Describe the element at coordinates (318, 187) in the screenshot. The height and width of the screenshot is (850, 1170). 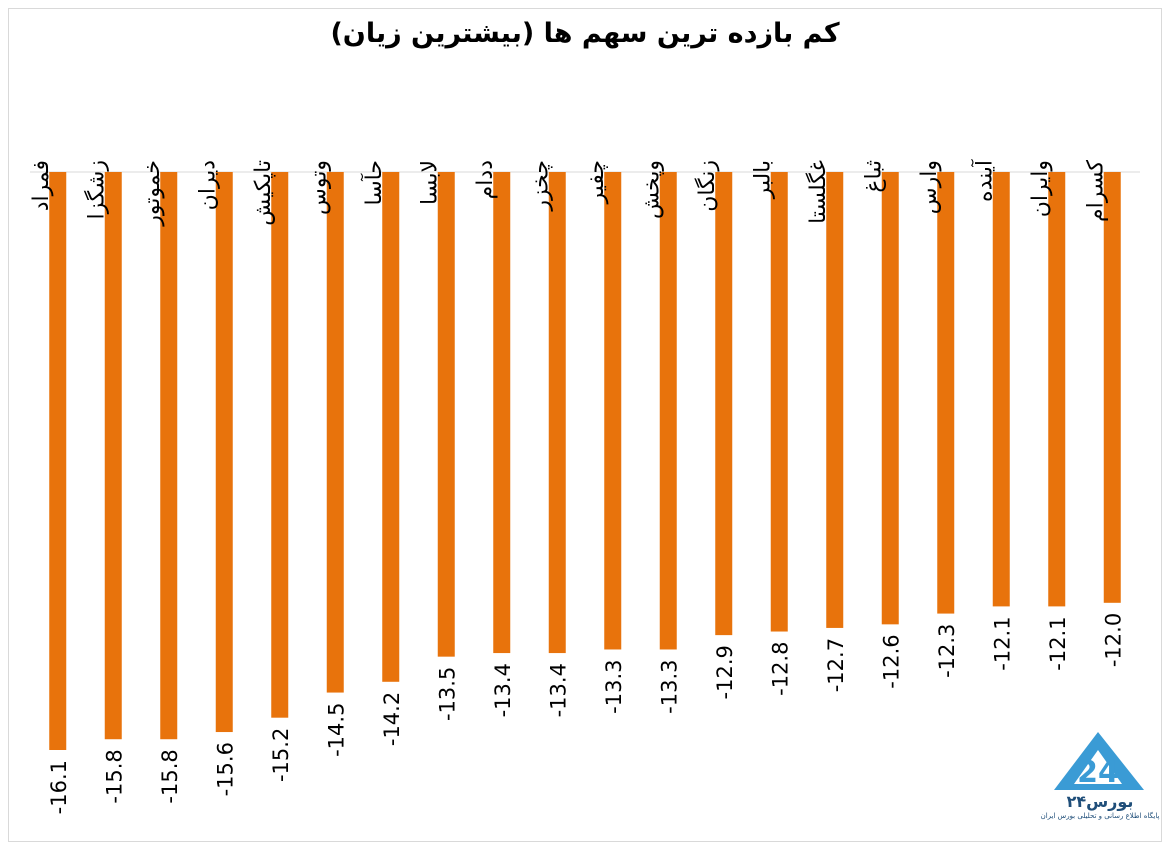
I see `category-label: وتوس` at that location.